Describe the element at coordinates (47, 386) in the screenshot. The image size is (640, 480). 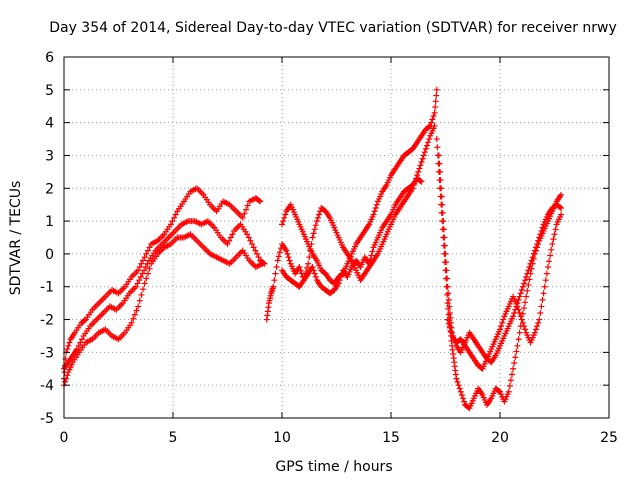
I see `y-tick-label: -4` at that location.